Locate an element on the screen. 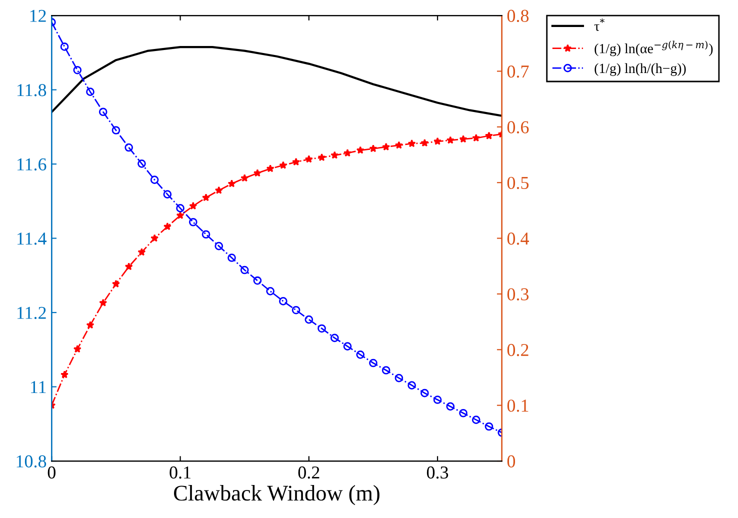 The image size is (738, 518). legend-label: (1/g) ln(h/(h−g)) is located at coordinates (640, 69).